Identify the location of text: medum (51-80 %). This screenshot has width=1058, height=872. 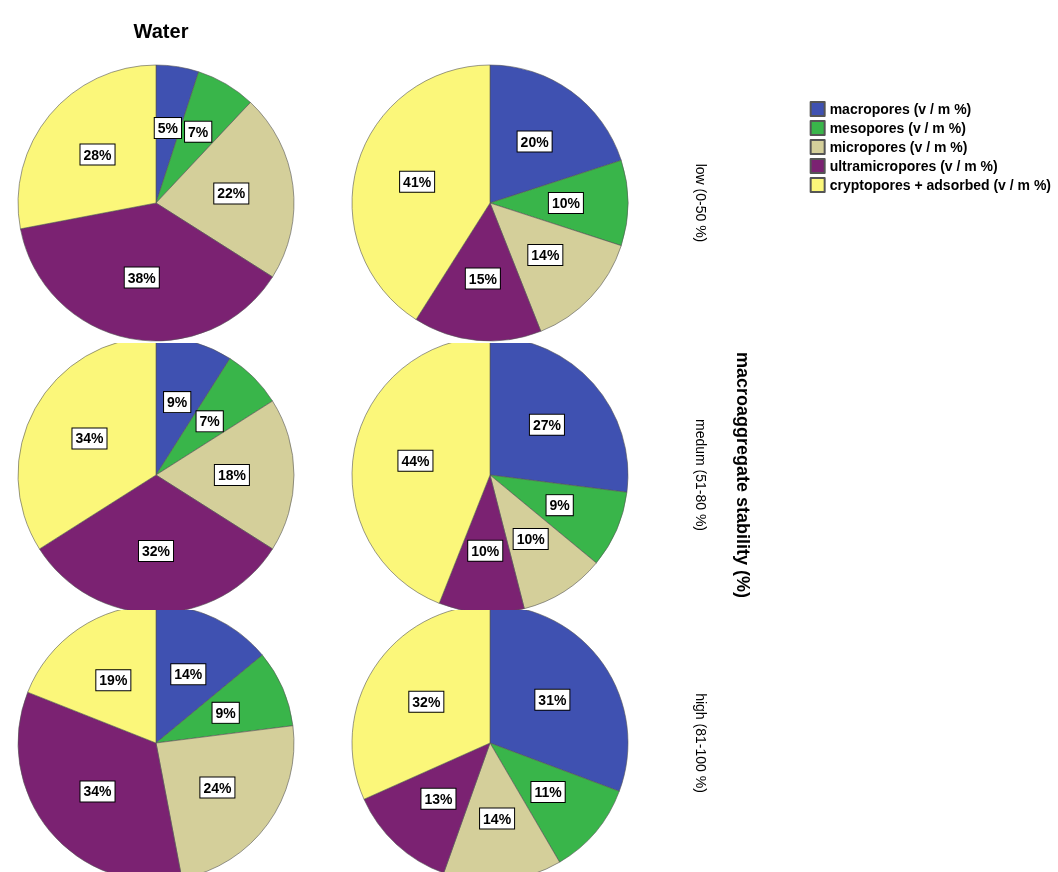
(701, 475).